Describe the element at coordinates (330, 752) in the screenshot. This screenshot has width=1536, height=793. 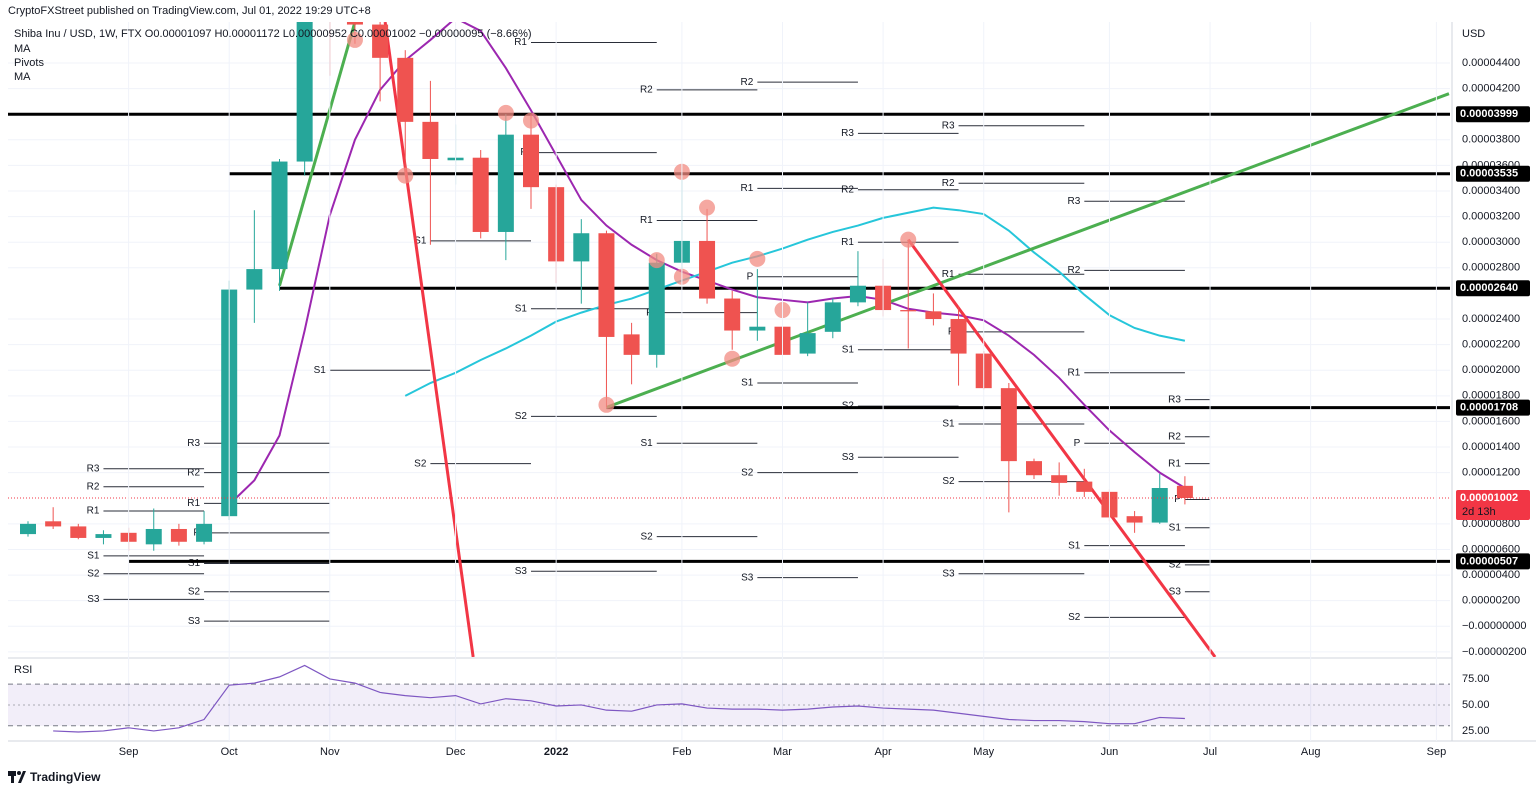
I see `x-tick-label: Nov` at that location.